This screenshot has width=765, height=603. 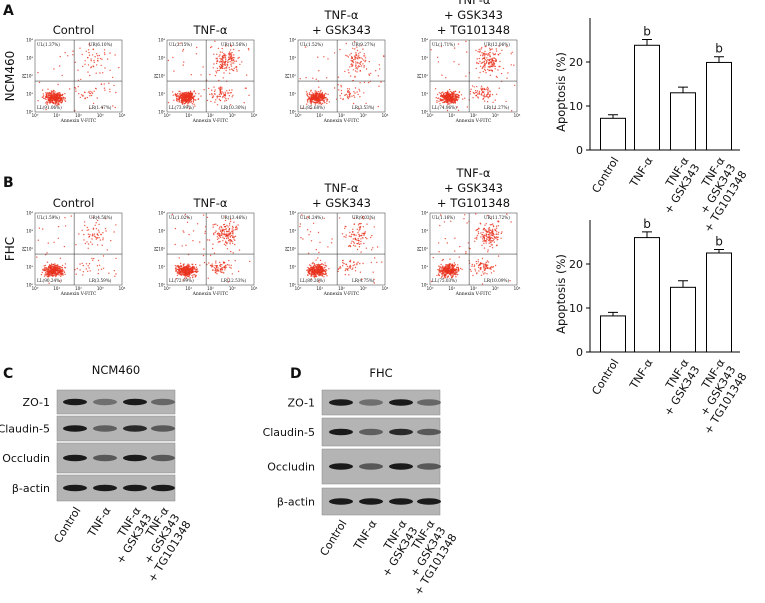 What do you see at coordinates (424, 285) in the screenshot?
I see `y-tick-label: 10⁰` at bounding box center [424, 285].